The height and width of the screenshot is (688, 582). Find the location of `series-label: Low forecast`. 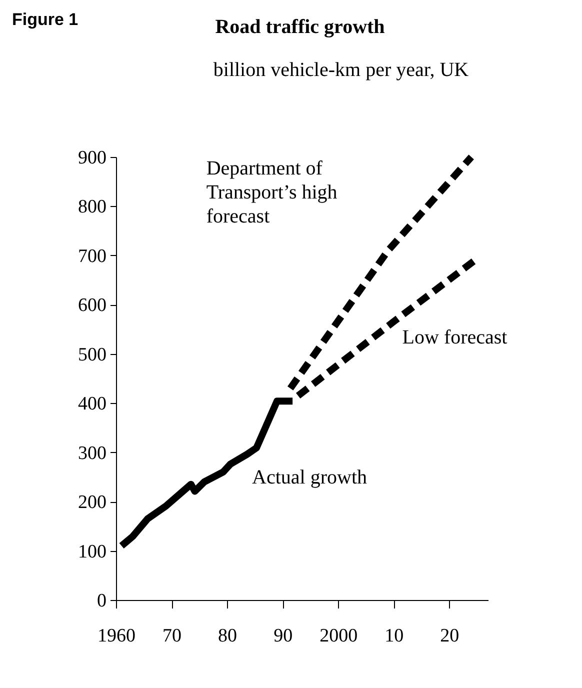

series-label: Low forecast is located at coordinates (455, 337).